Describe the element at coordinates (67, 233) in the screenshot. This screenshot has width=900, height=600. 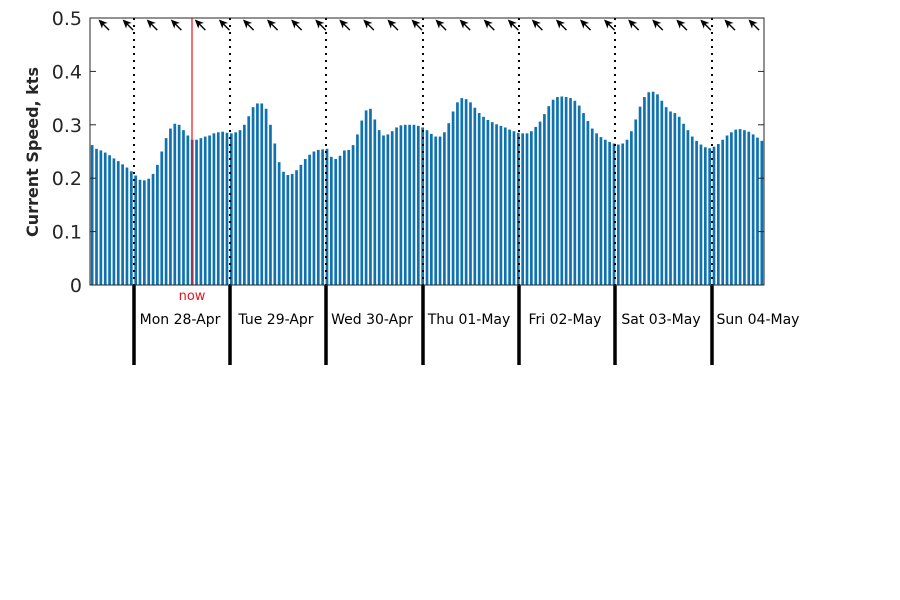
I see `y-tick-label: 0.1` at that location.